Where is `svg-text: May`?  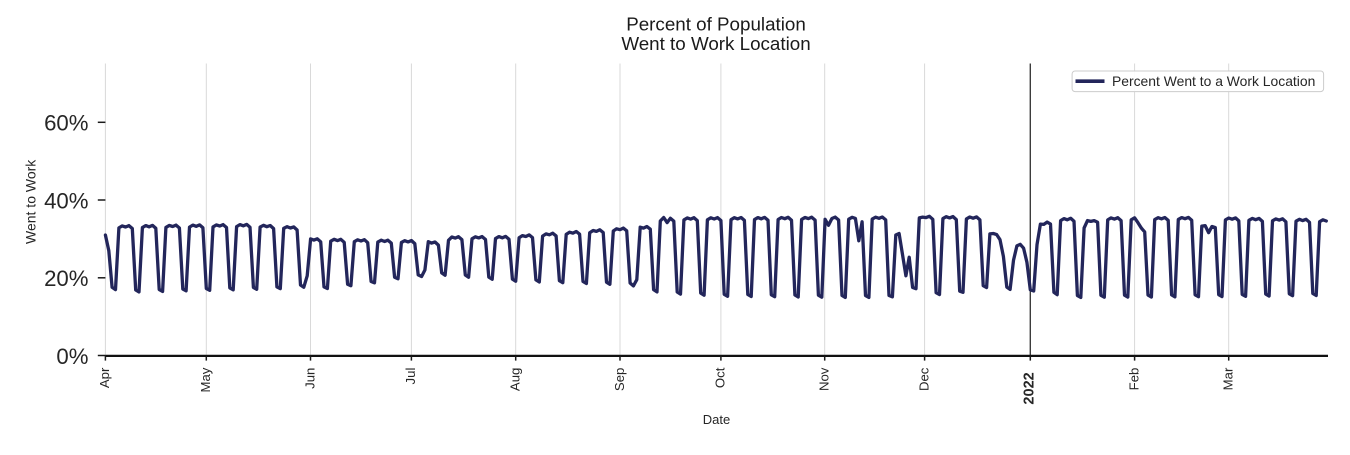 svg-text: May is located at coordinates (205, 379).